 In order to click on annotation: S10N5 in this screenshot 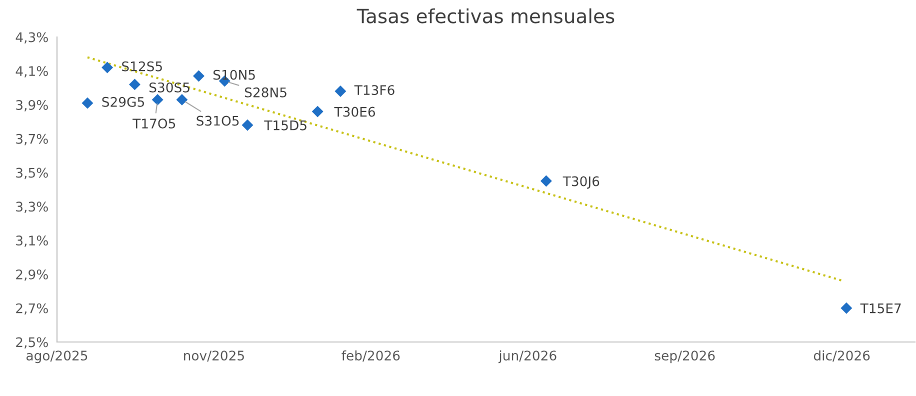, I will do `click(234, 75)`.